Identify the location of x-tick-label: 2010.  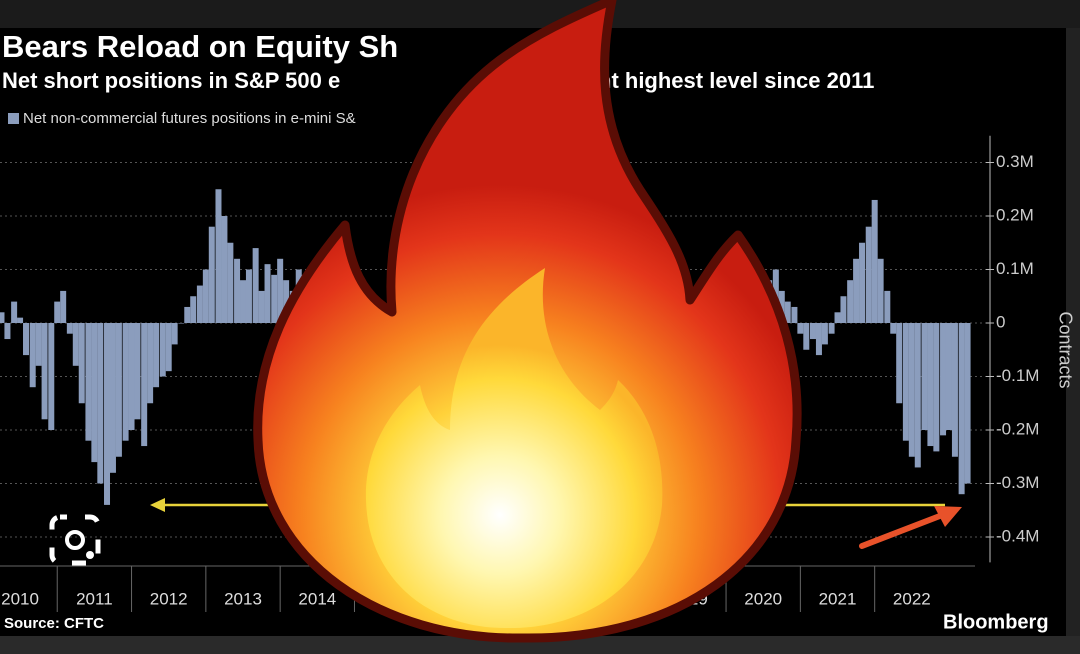
(20, 598).